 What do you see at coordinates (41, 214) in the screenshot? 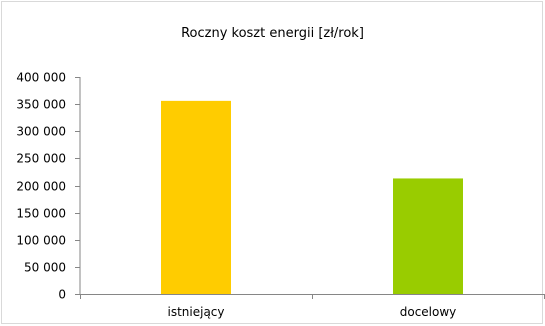
I see `y-tick-label: 150 000` at bounding box center [41, 214].